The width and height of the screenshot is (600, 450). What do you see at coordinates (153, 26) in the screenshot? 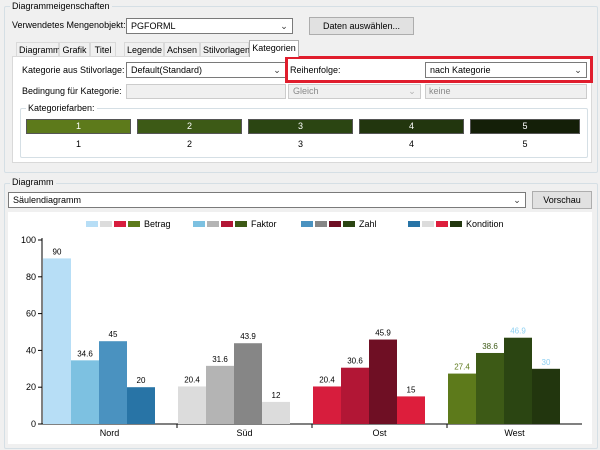
I see `quantity-object-value: PGFORML` at bounding box center [153, 26].